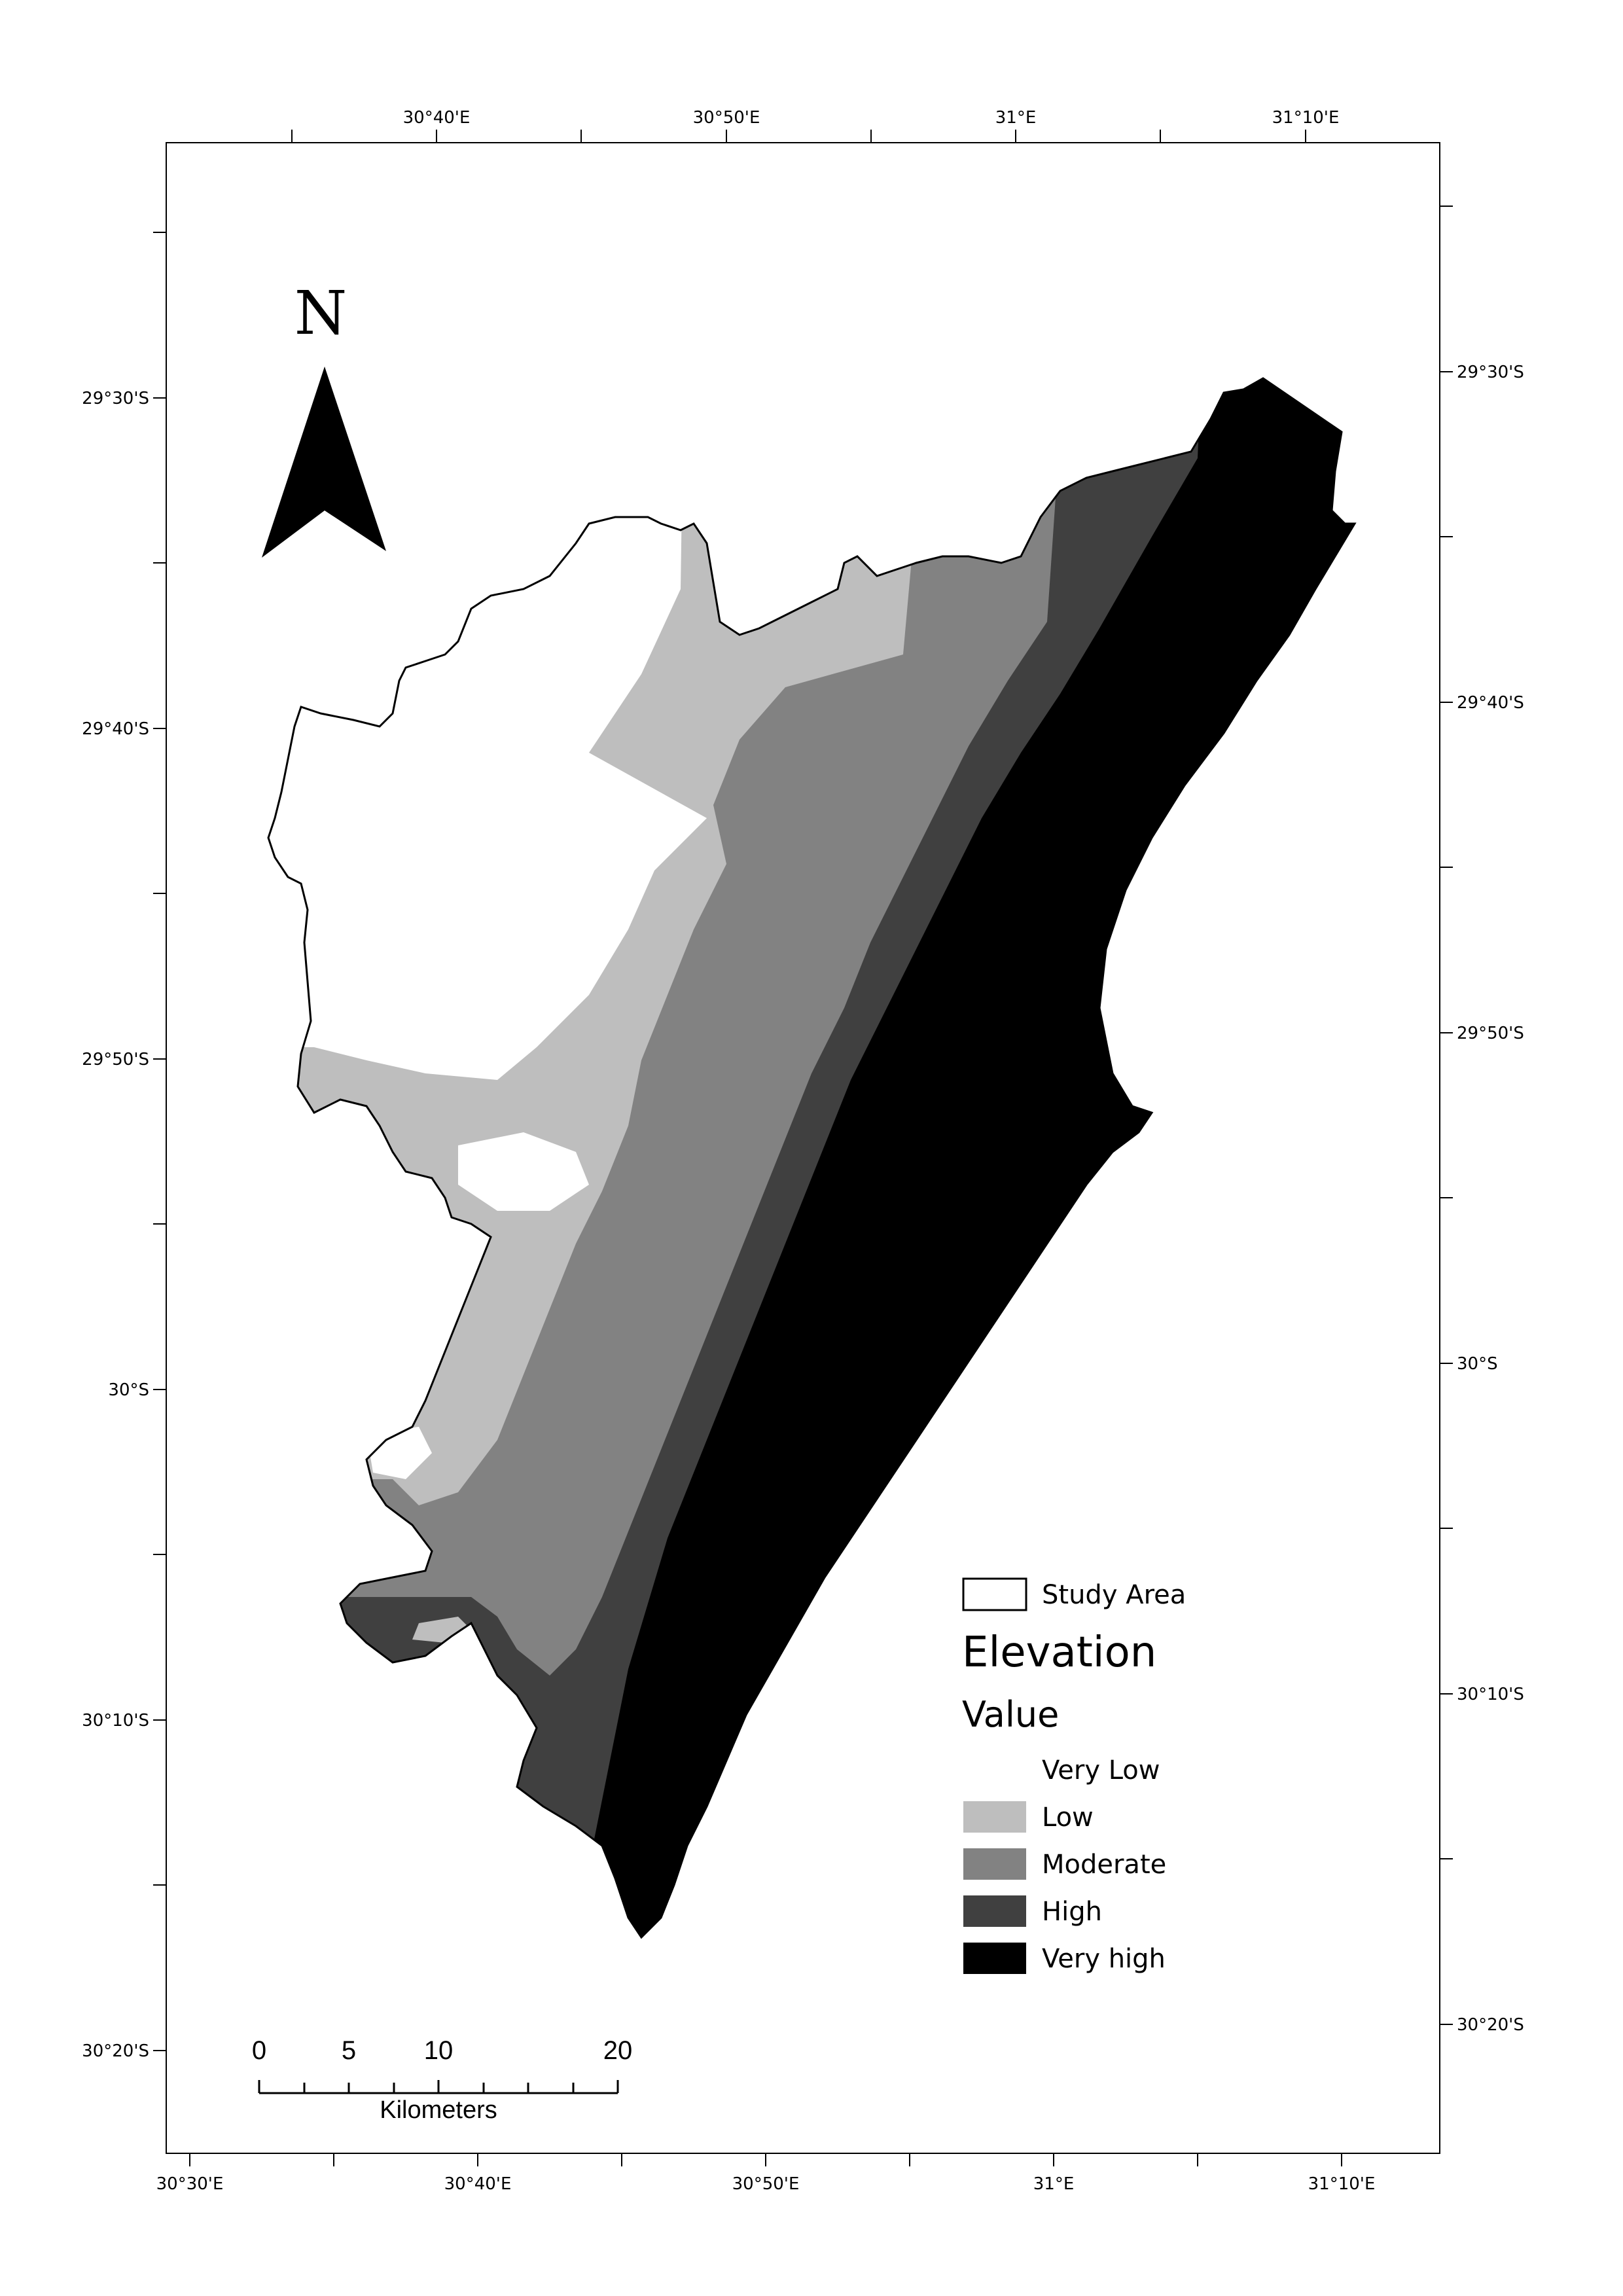  What do you see at coordinates (1054, 2184) in the screenshot?
I see `coord-label-bottom-4: 31°E` at bounding box center [1054, 2184].